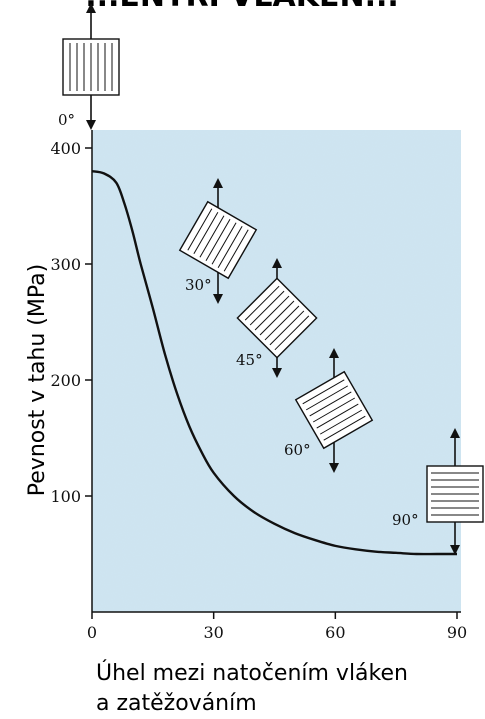 This screenshot has height=719, width=485. I want to click on x-axis-label: Úhel mezi natočením vláken, so click(252, 673).